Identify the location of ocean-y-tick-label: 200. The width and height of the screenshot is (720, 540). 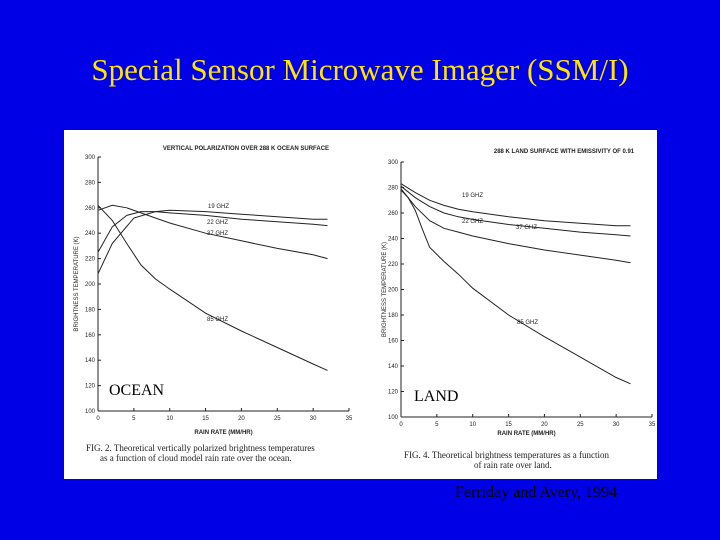
(90, 285).